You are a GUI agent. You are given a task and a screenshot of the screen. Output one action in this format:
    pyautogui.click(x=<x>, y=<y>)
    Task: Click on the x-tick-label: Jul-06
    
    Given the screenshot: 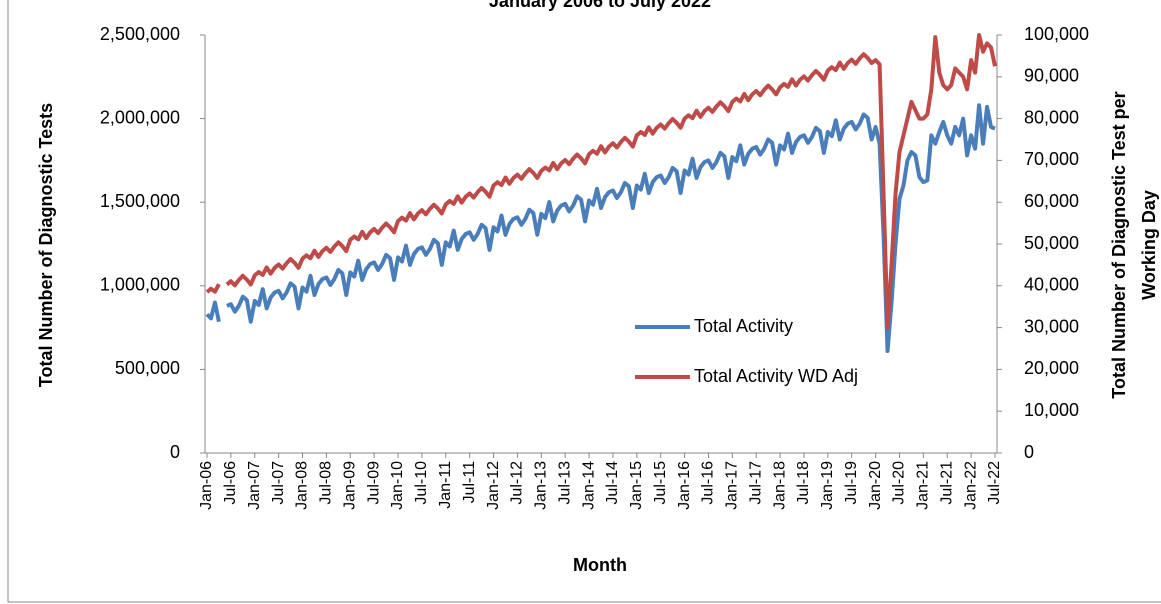 What is the action you would take?
    pyautogui.click(x=230, y=483)
    